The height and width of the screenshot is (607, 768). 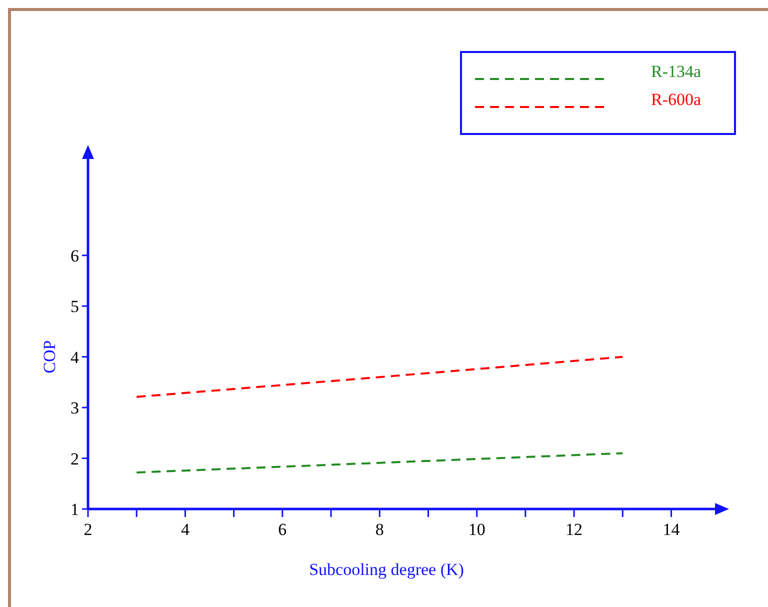 I want to click on x-tick-label: 10, so click(x=477, y=529).